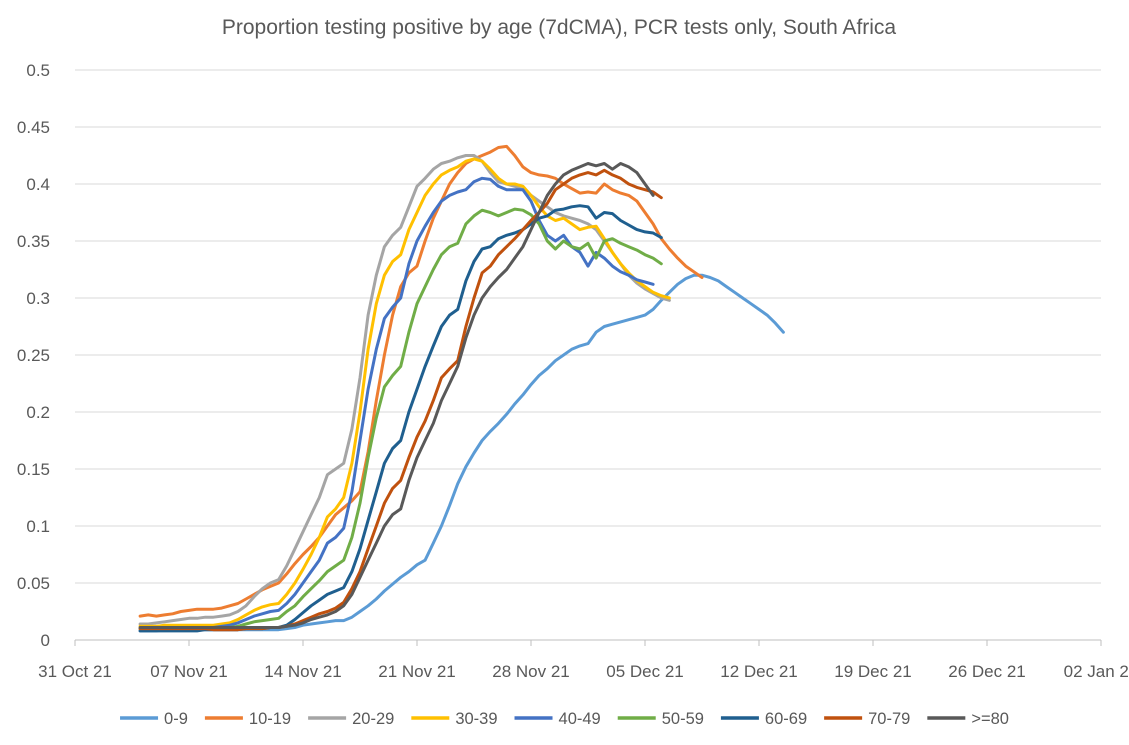 This screenshot has height=745, width=1129. I want to click on y-tick-label: 0.45, so click(33, 127).